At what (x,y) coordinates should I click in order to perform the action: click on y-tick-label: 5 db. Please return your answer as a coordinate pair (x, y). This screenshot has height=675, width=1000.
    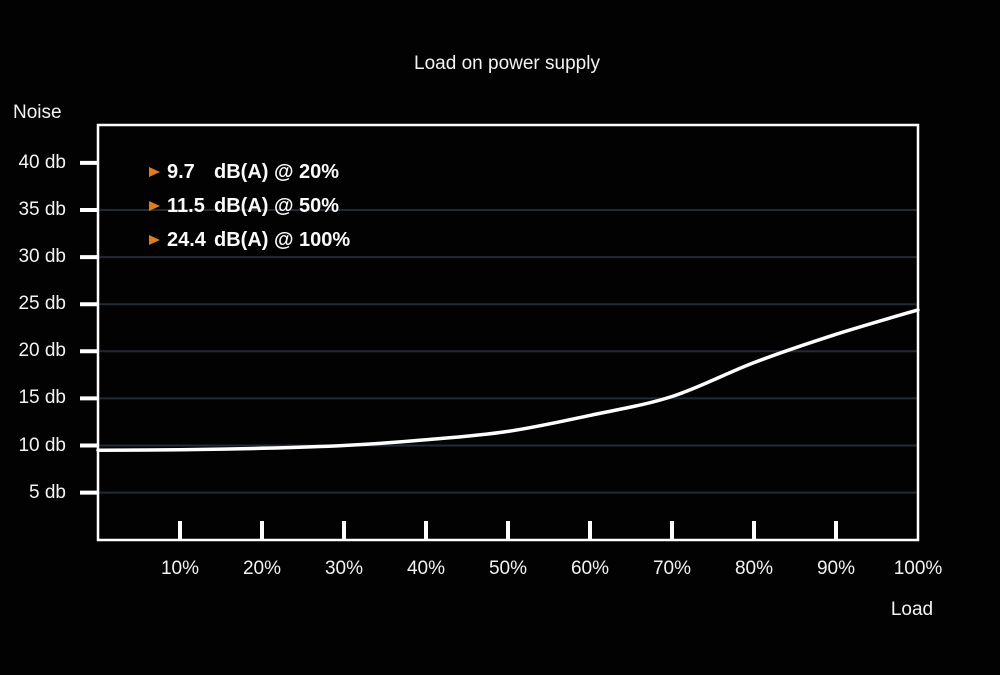
    Looking at the image, I should click on (47, 492).